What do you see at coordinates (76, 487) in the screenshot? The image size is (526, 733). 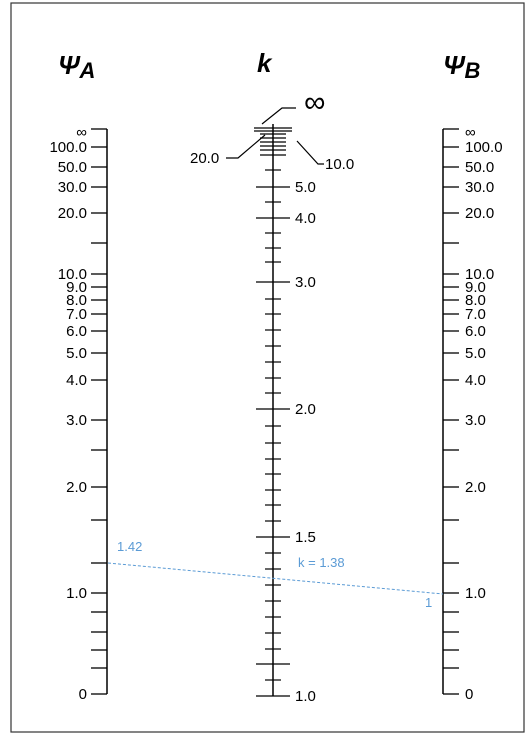 I see `psi-a-tick-label: 2.0` at bounding box center [76, 487].